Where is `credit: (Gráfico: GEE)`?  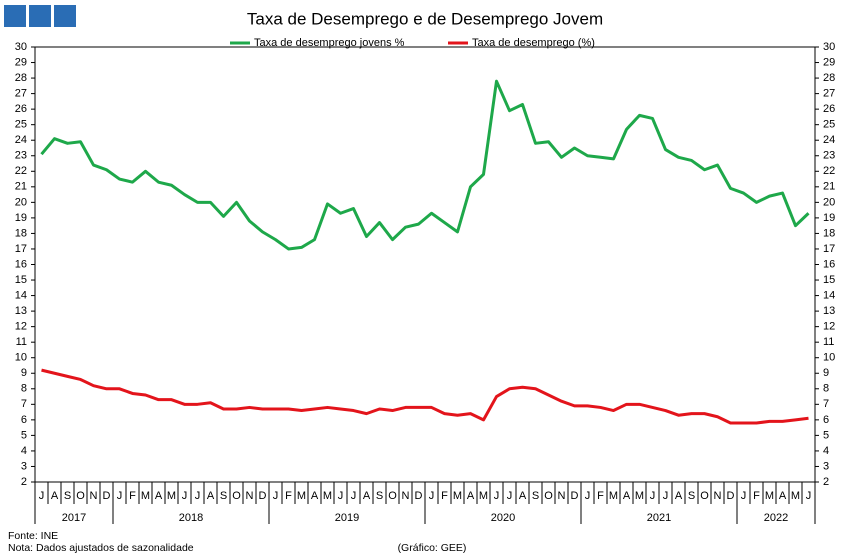
credit: (Gráfico: GEE) is located at coordinates (432, 548).